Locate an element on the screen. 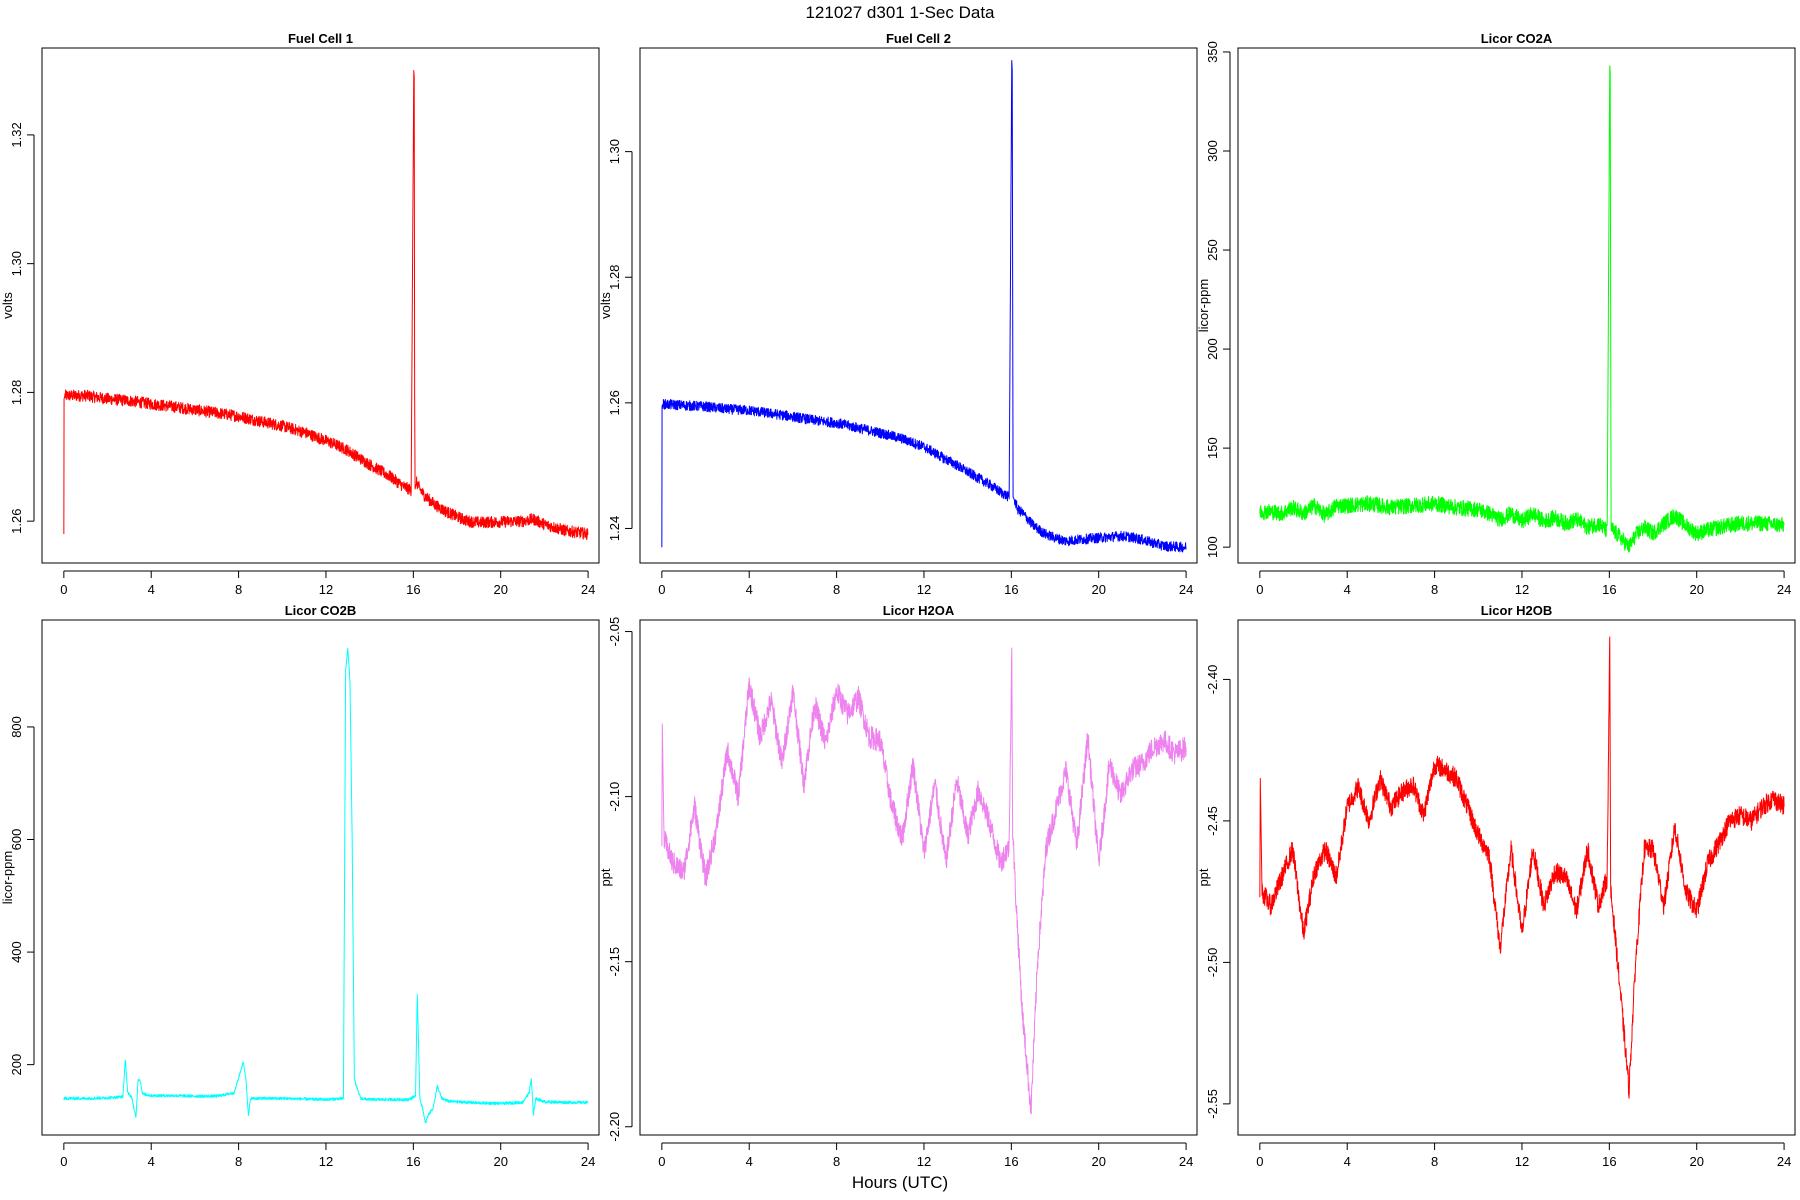 The width and height of the screenshot is (1800, 1200). y-tick-label: -2.15 is located at coordinates (614, 962).